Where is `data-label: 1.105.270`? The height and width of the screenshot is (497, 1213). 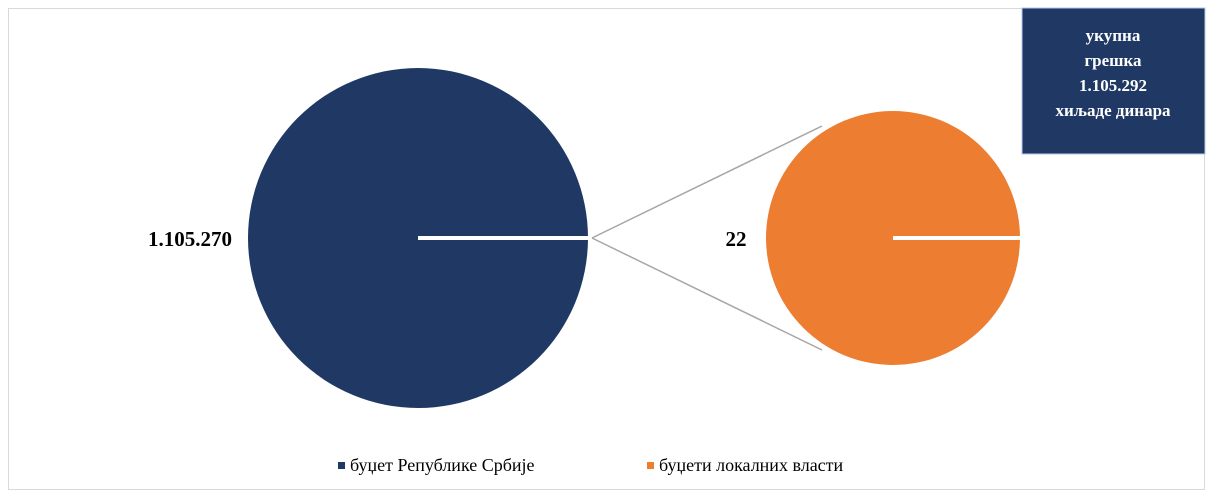 data-label: 1.105.270 is located at coordinates (190, 239).